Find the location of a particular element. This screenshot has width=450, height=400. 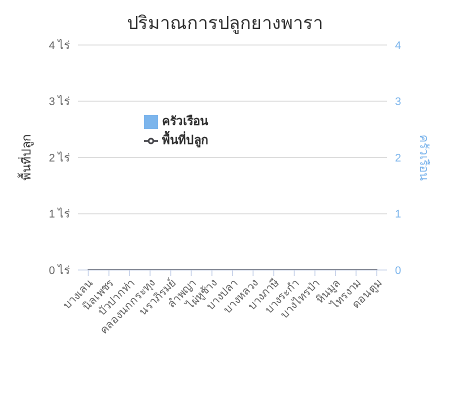

legend-label: ครัวเรือน is located at coordinates (185, 121).